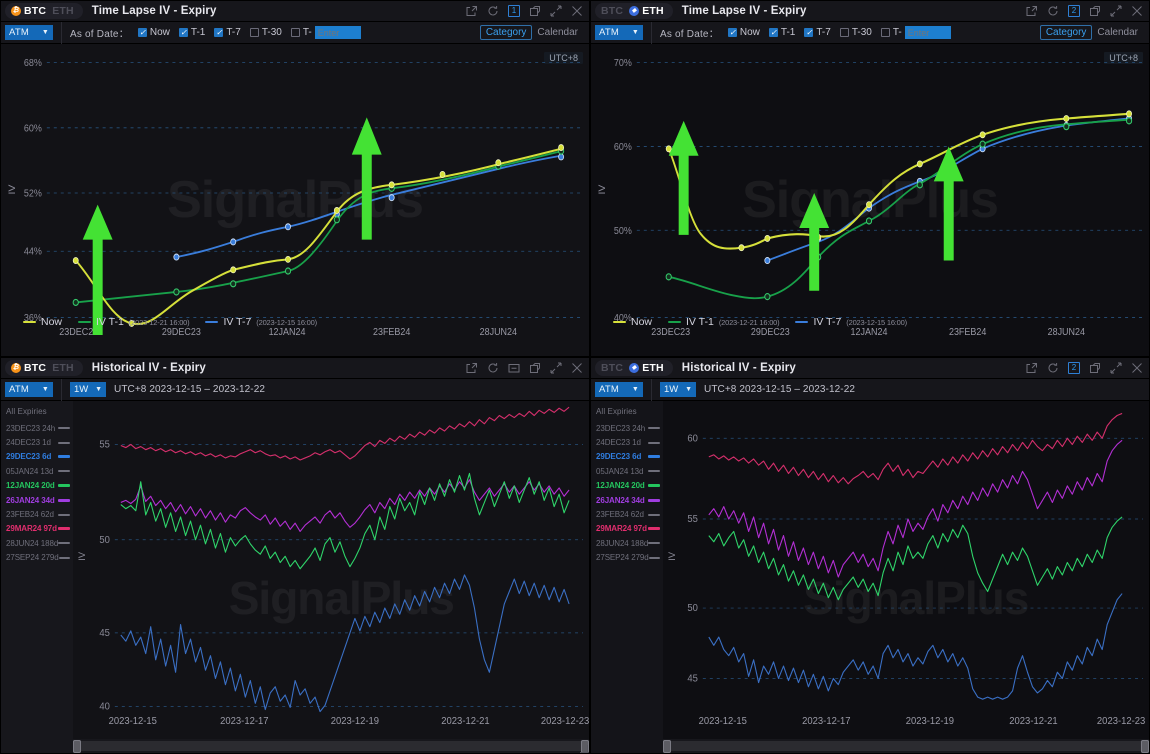  What do you see at coordinates (28, 443) in the screenshot?
I see `expiry-label: 24DEC23 1d` at bounding box center [28, 443].